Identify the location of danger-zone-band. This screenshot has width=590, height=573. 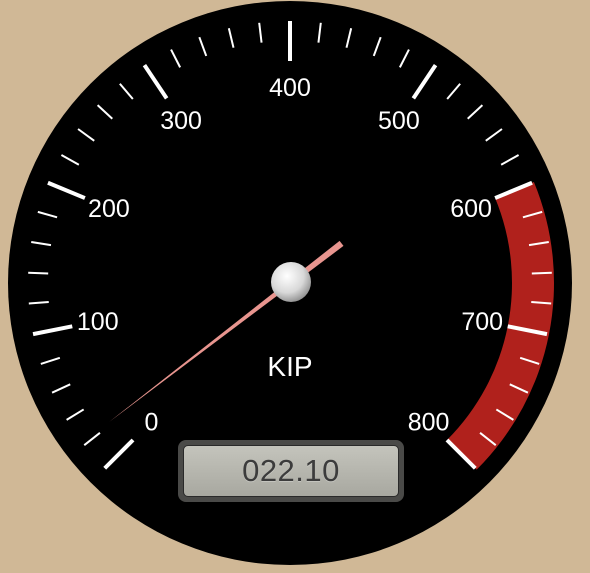
(500, 325).